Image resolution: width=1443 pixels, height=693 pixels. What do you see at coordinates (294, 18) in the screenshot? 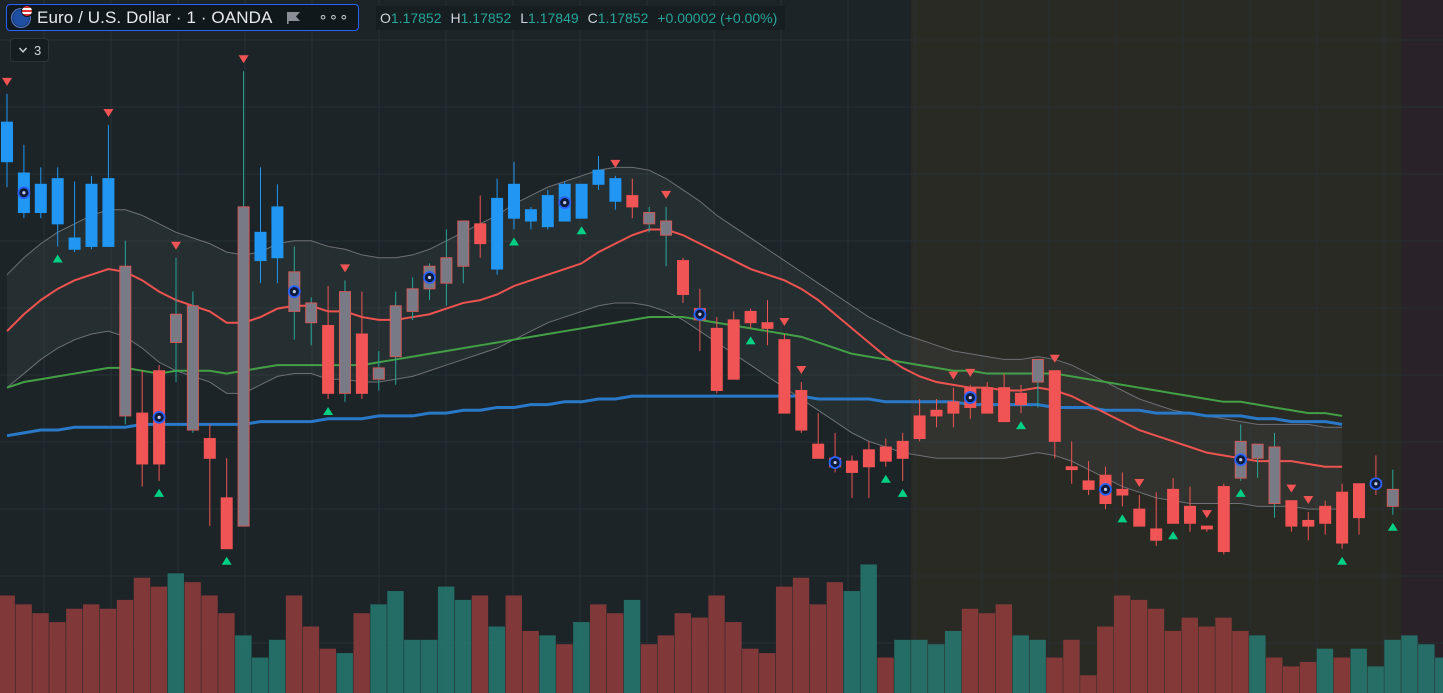
I see `flag-marker-icon` at bounding box center [294, 18].